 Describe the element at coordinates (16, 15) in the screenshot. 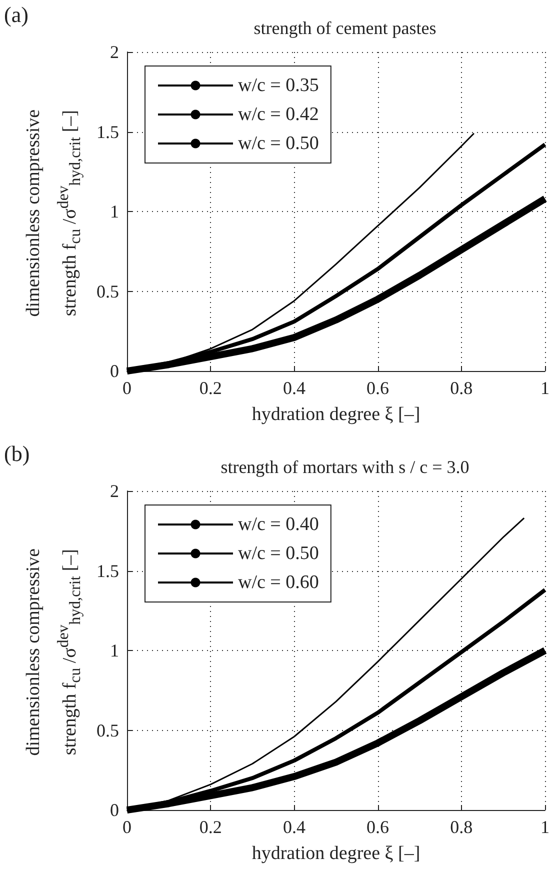

I see `text: (a)` at that location.